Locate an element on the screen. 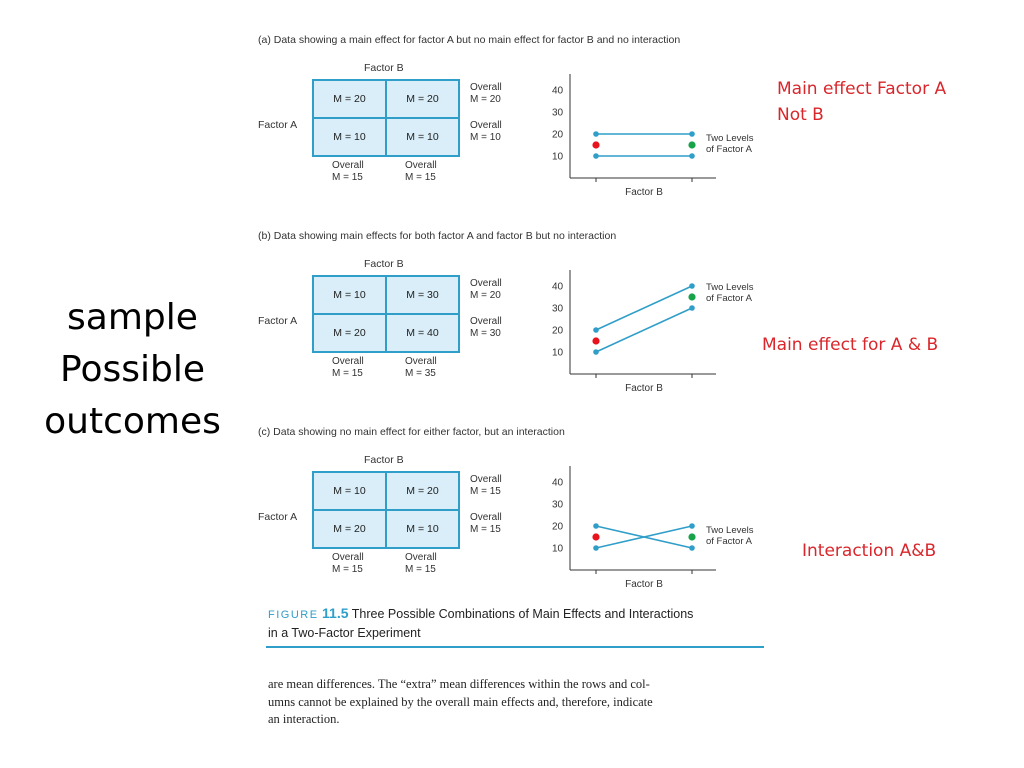 This screenshot has height=768, width=1024. annotation-main-effect-a-b: Main effect for A & B is located at coordinates (850, 345).